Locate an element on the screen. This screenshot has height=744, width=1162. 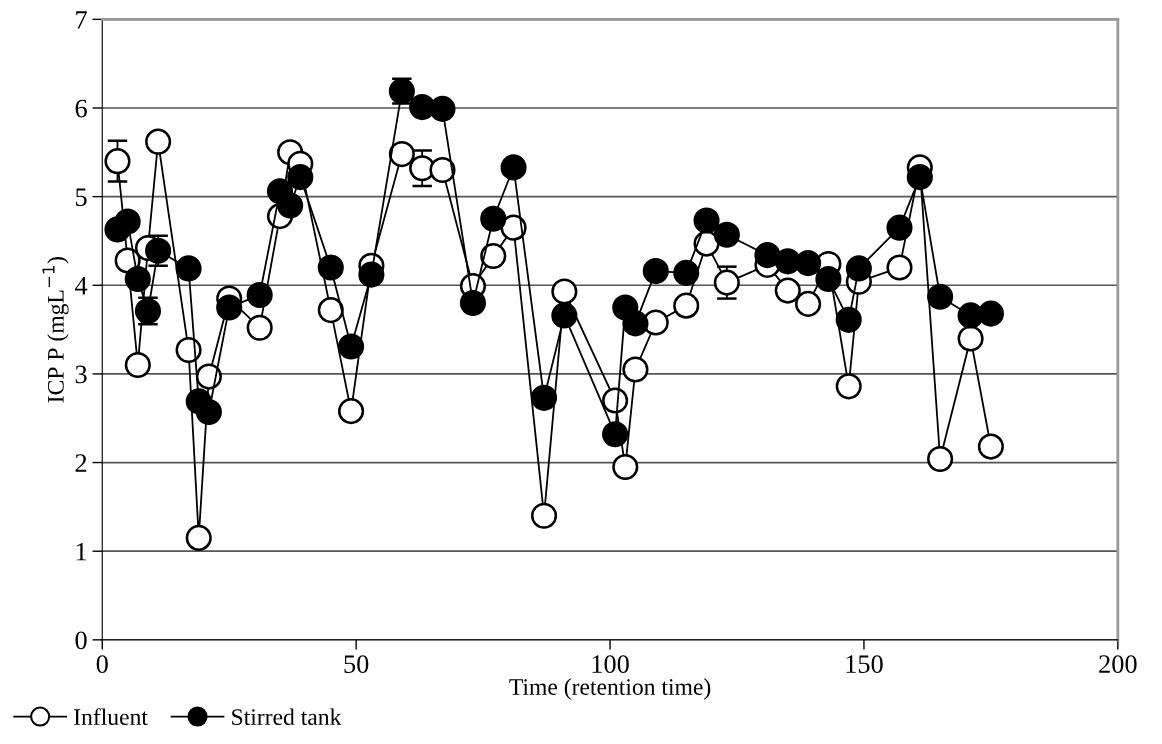
x-tick-label: 50 is located at coordinates (356, 664).